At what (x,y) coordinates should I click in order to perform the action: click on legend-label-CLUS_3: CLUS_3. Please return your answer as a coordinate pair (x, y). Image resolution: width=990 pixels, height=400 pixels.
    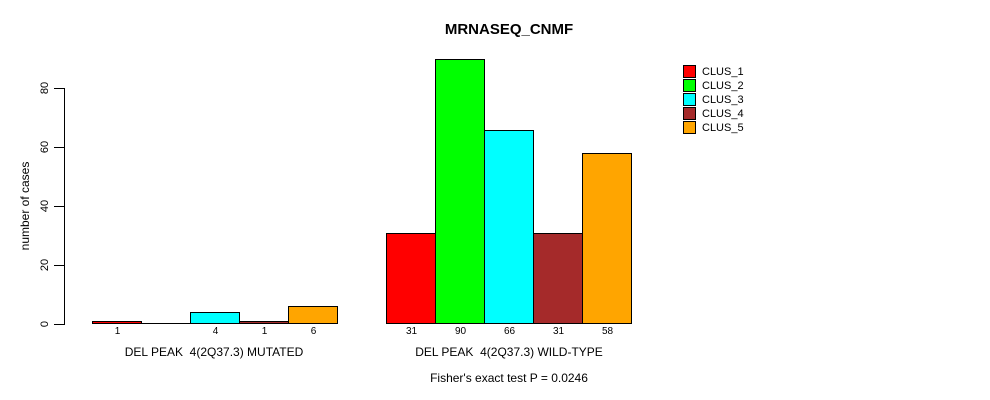
    Looking at the image, I should click on (723, 100).